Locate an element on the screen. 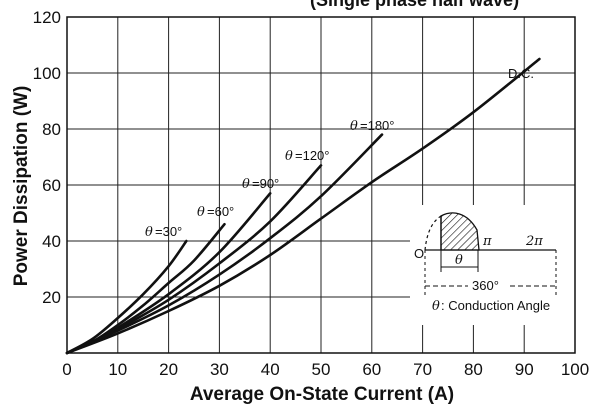  x-tick-label: 50 is located at coordinates (321, 369).